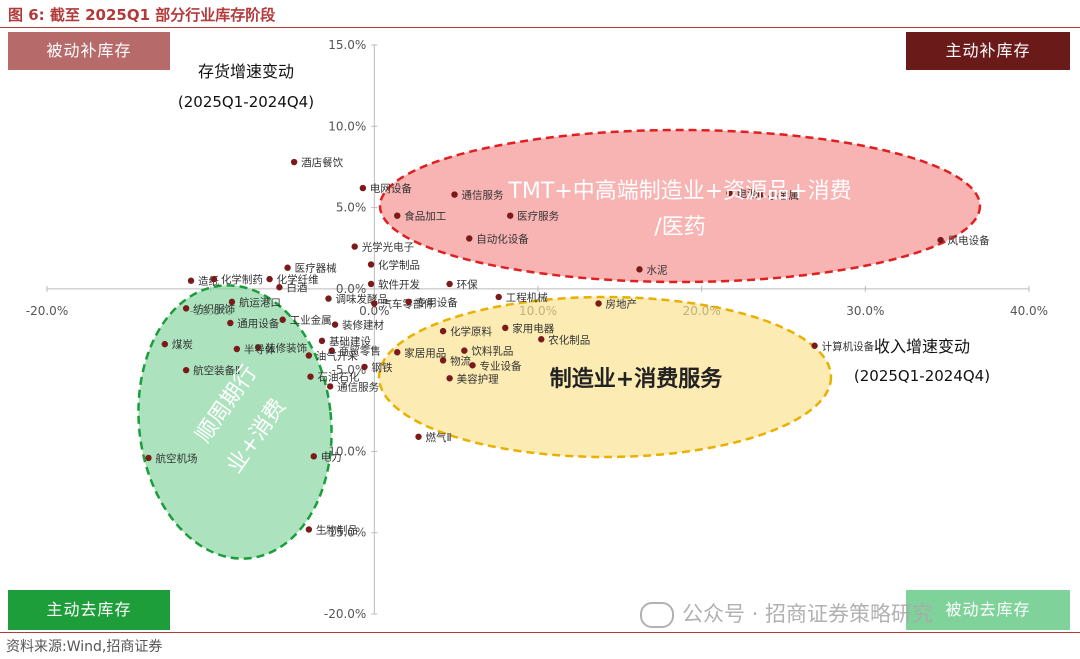 This screenshot has width=1080, height=659. Describe the element at coordinates (439, 437) in the screenshot. I see `point-label: 燃气Ⅱ` at that location.